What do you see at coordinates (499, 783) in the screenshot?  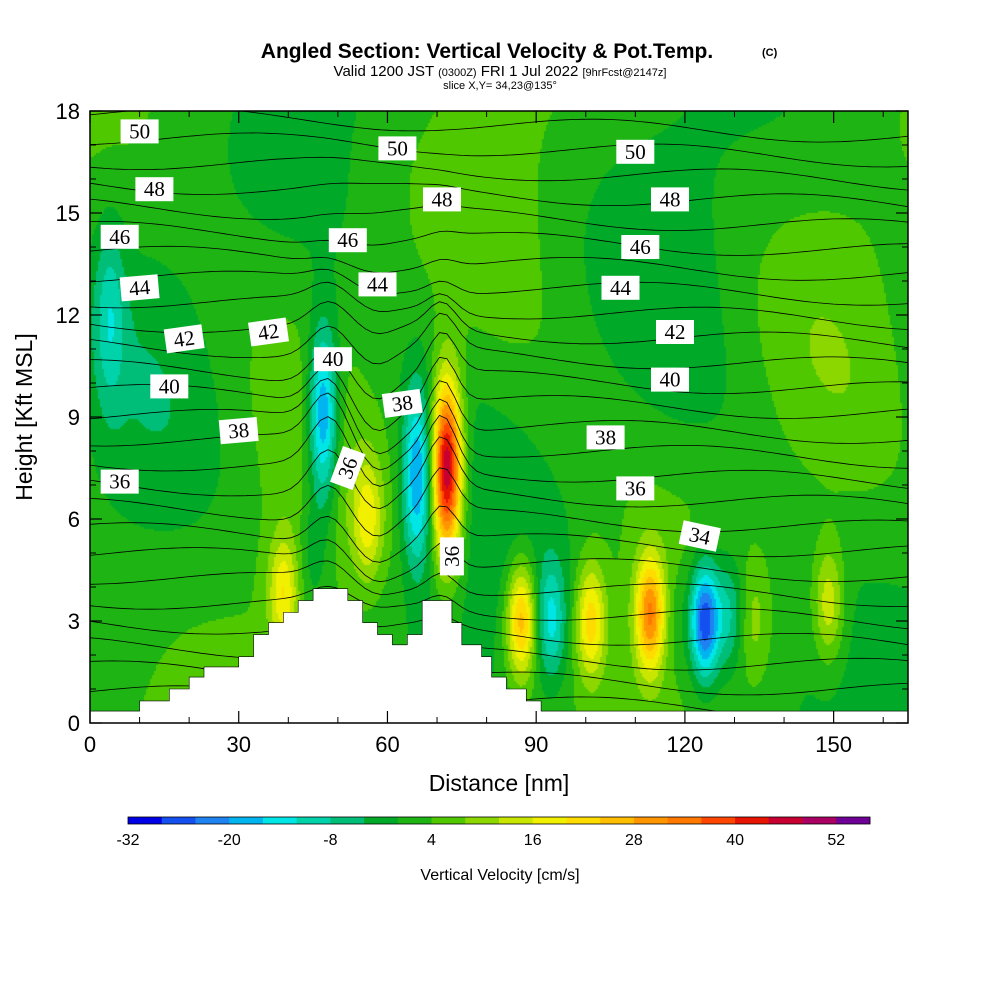 I see `x-axis-label: Distance [nm]` at bounding box center [499, 783].